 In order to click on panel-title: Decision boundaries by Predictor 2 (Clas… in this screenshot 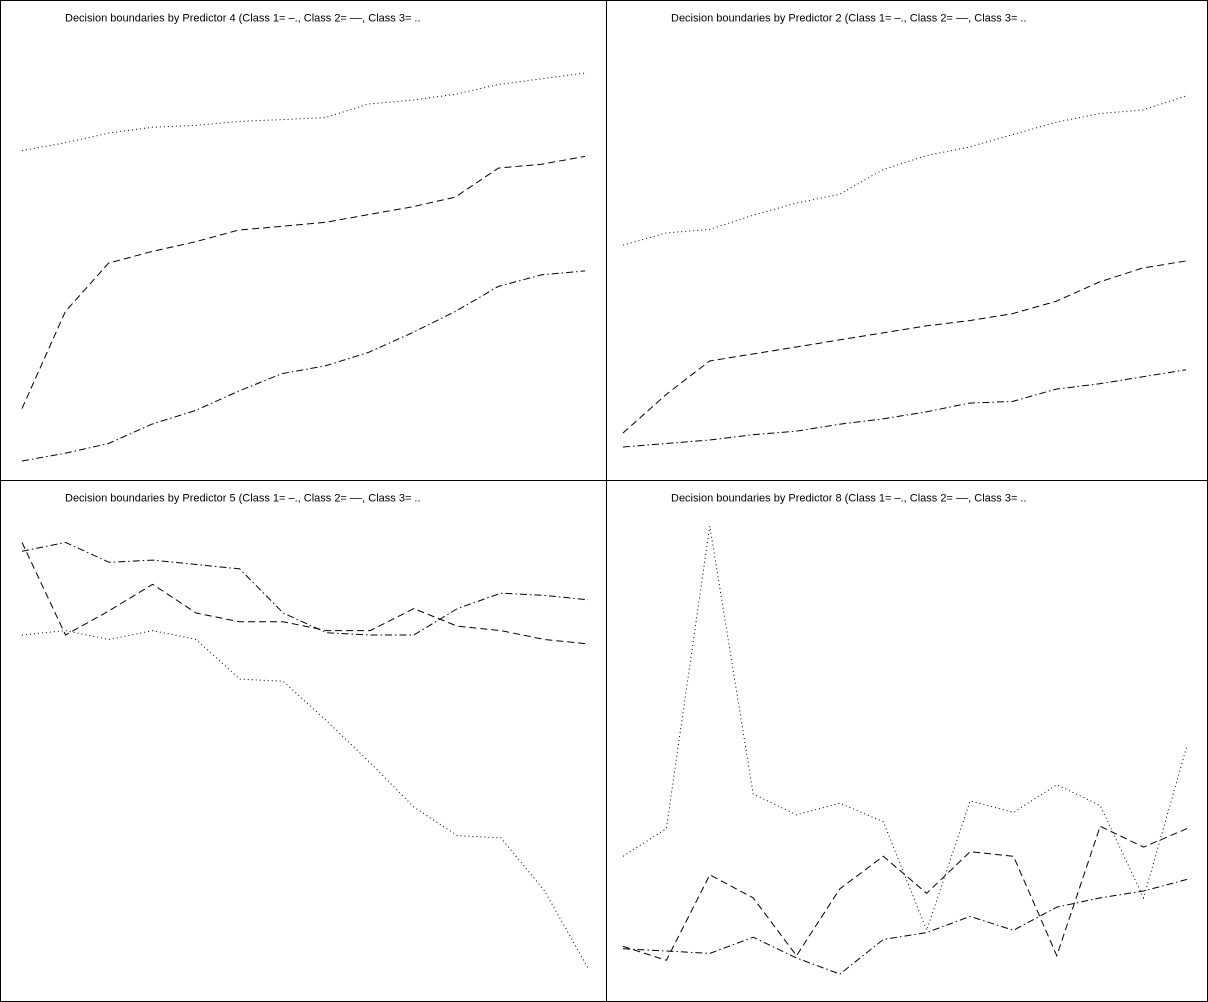, I will do `click(849, 19)`.